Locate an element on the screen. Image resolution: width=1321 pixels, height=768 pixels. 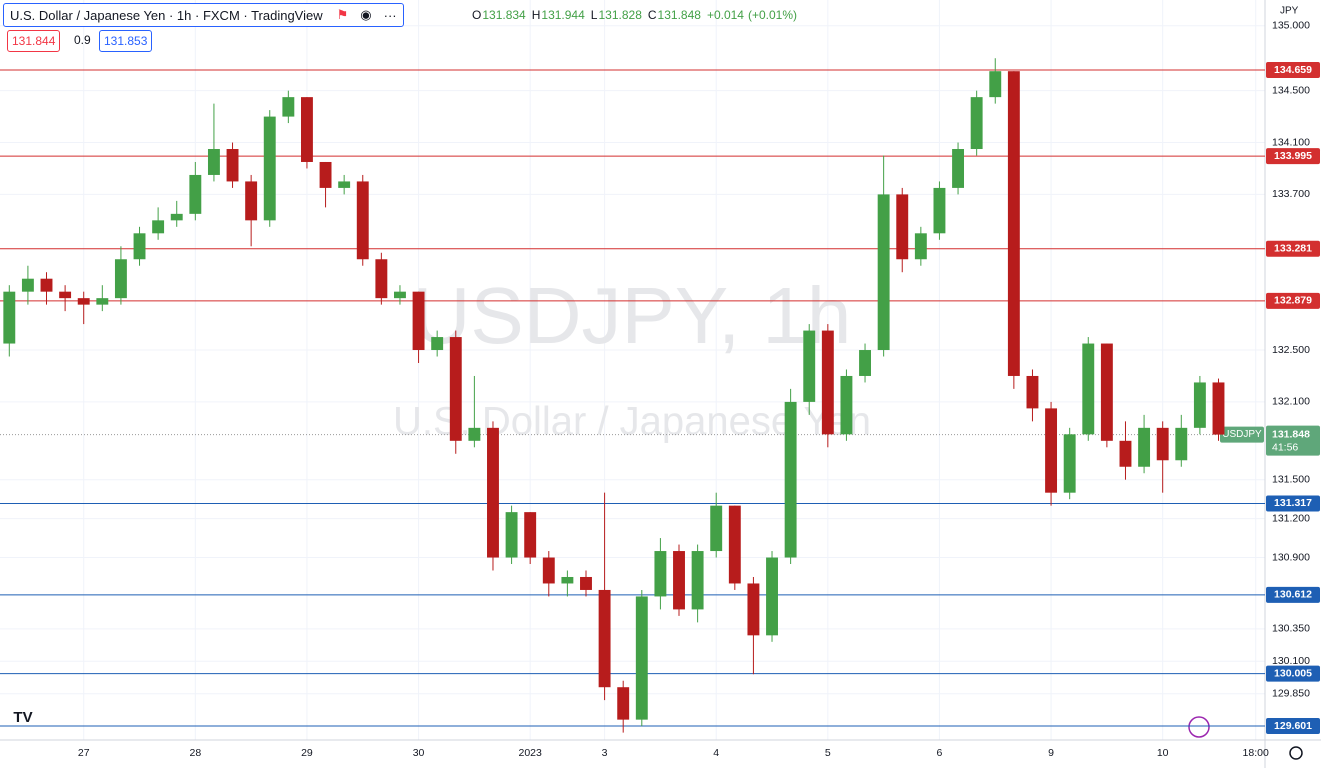
last-price-box is located at coordinates (1293, 440).